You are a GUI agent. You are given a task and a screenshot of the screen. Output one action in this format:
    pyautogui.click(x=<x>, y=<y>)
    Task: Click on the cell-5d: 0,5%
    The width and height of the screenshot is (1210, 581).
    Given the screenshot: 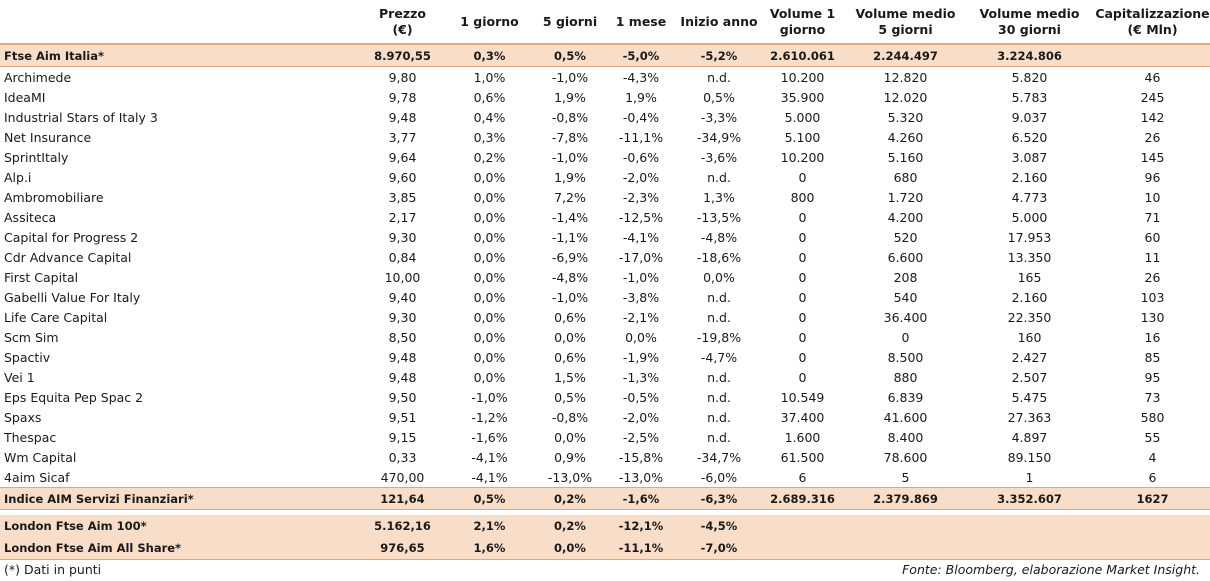 What is the action you would take?
    pyautogui.click(x=570, y=397)
    